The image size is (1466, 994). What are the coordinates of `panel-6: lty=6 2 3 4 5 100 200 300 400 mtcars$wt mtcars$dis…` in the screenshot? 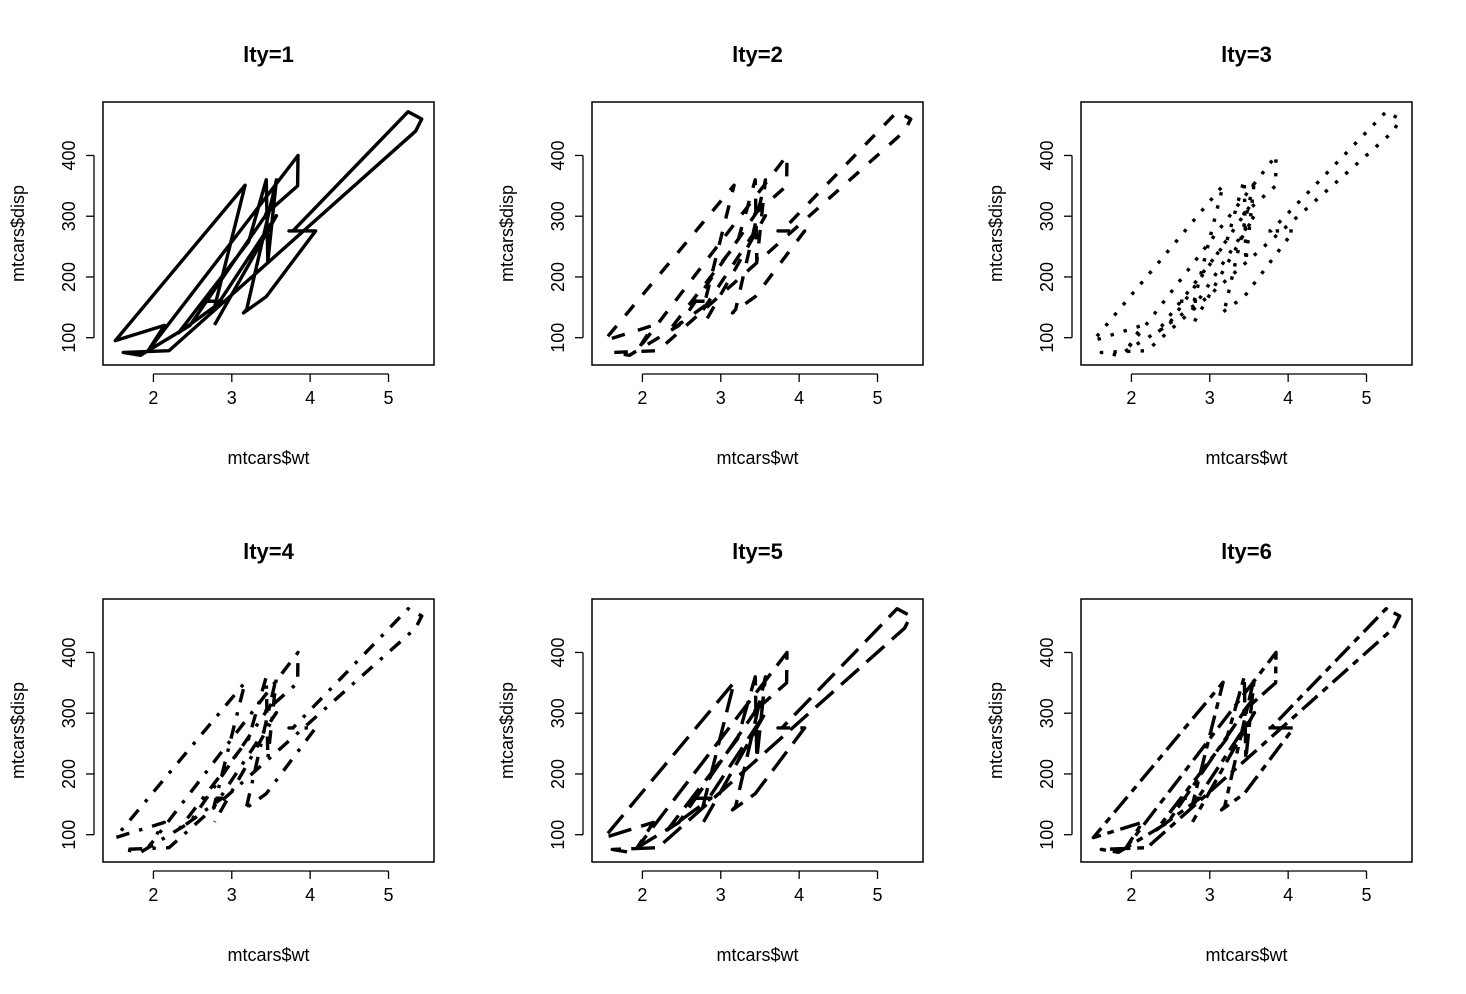 It's located at (1199, 752).